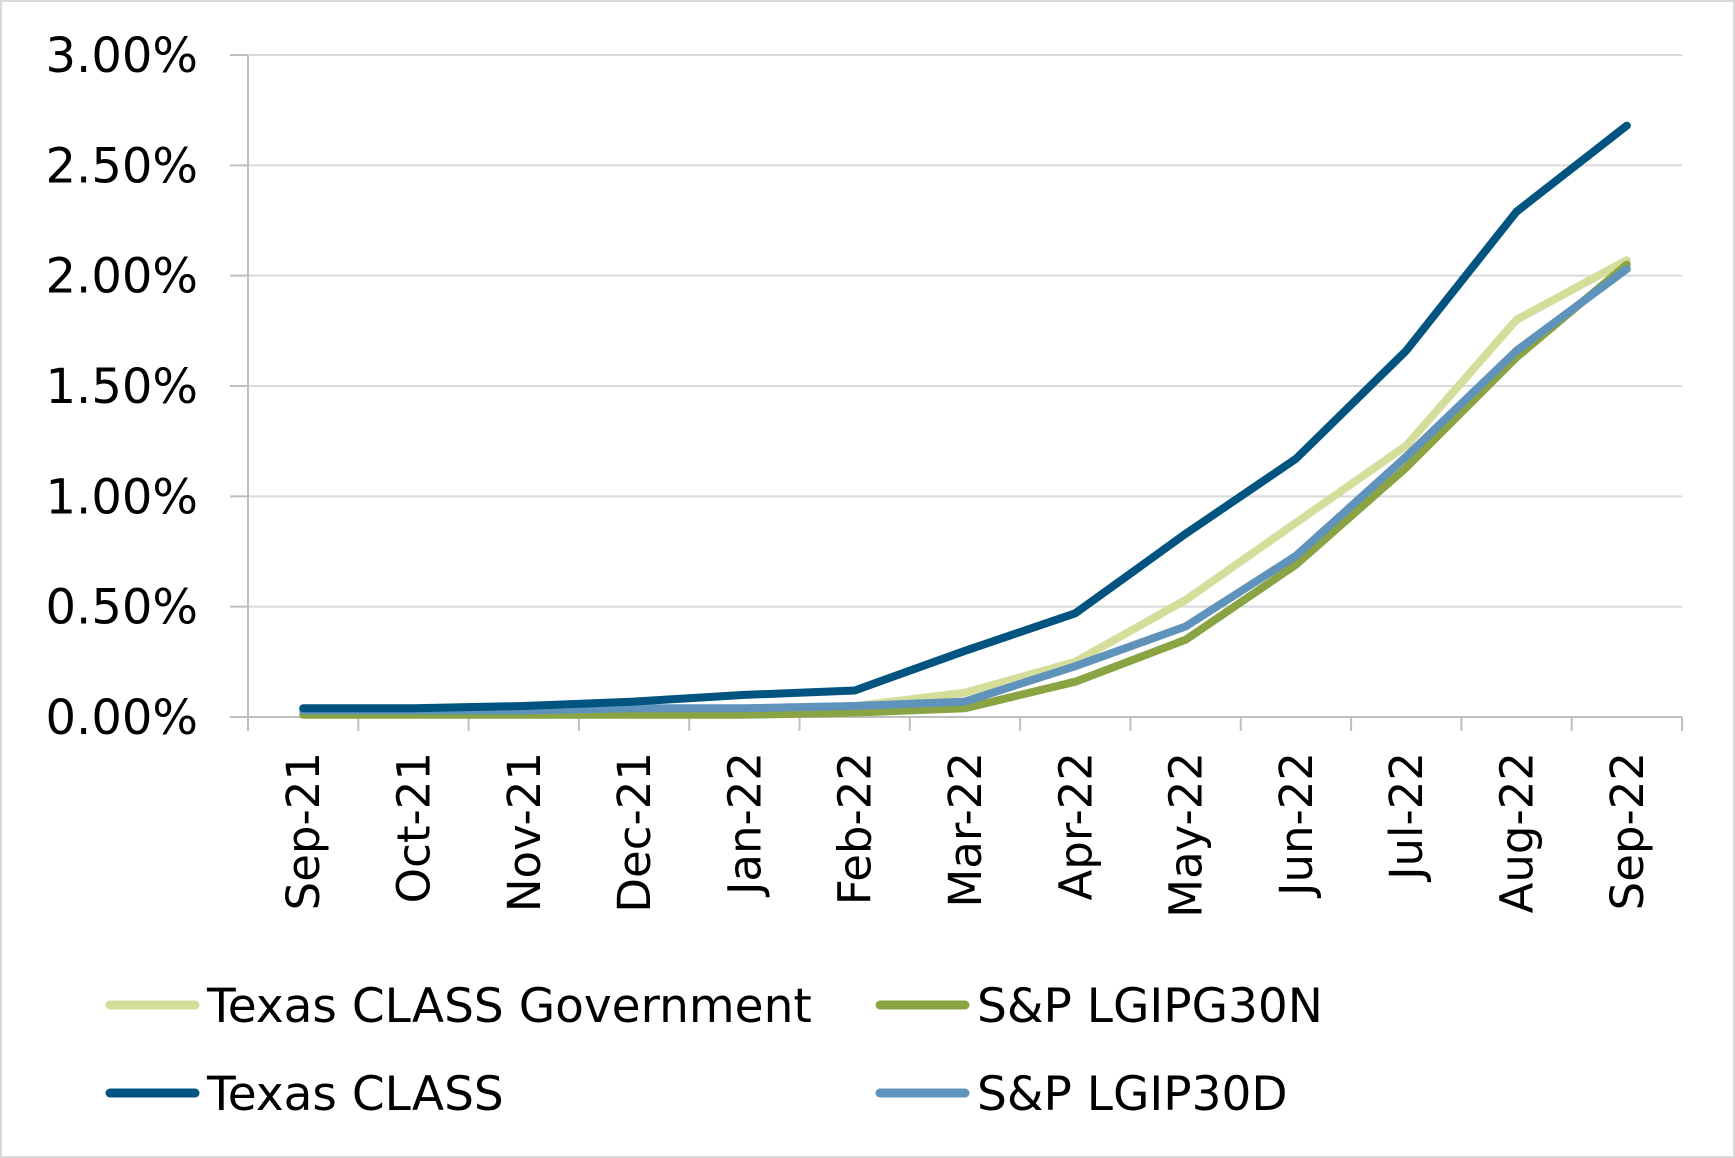 The height and width of the screenshot is (1158, 1735). What do you see at coordinates (1075, 826) in the screenshot?
I see `x-tick-label: Apr-22` at bounding box center [1075, 826].